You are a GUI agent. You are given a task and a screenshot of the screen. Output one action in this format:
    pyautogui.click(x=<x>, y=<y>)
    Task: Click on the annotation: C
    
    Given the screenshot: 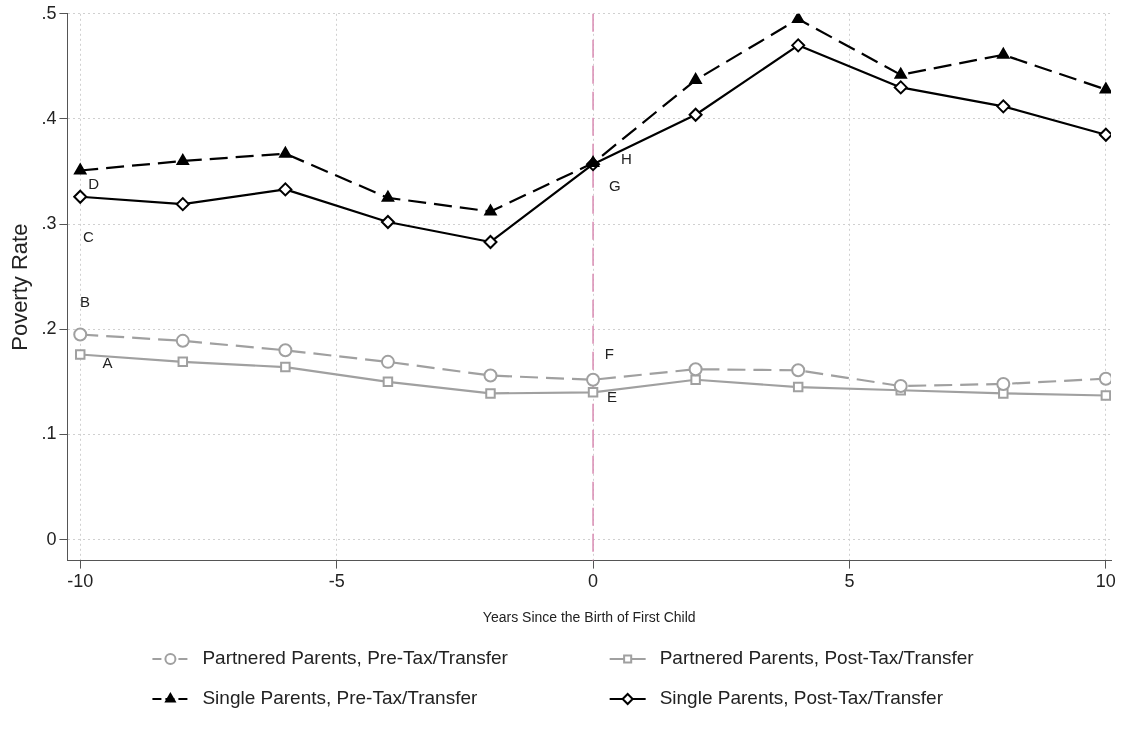 What is the action you would take?
    pyautogui.click(x=89, y=236)
    